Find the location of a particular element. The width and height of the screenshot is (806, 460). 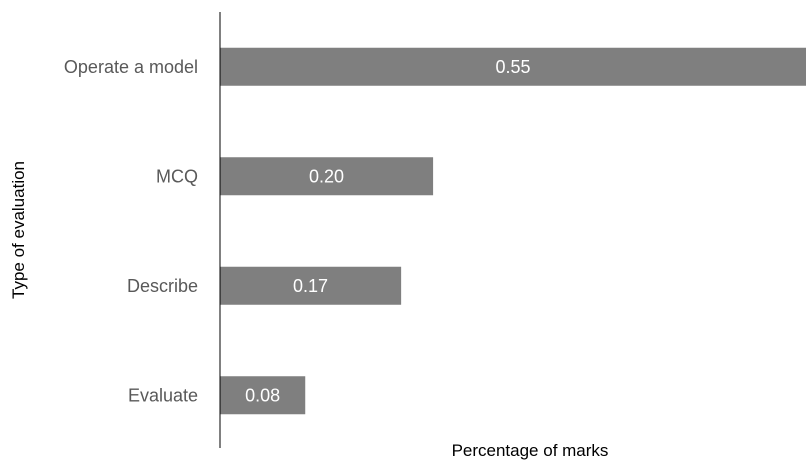

category-label: MCQ is located at coordinates (177, 176).